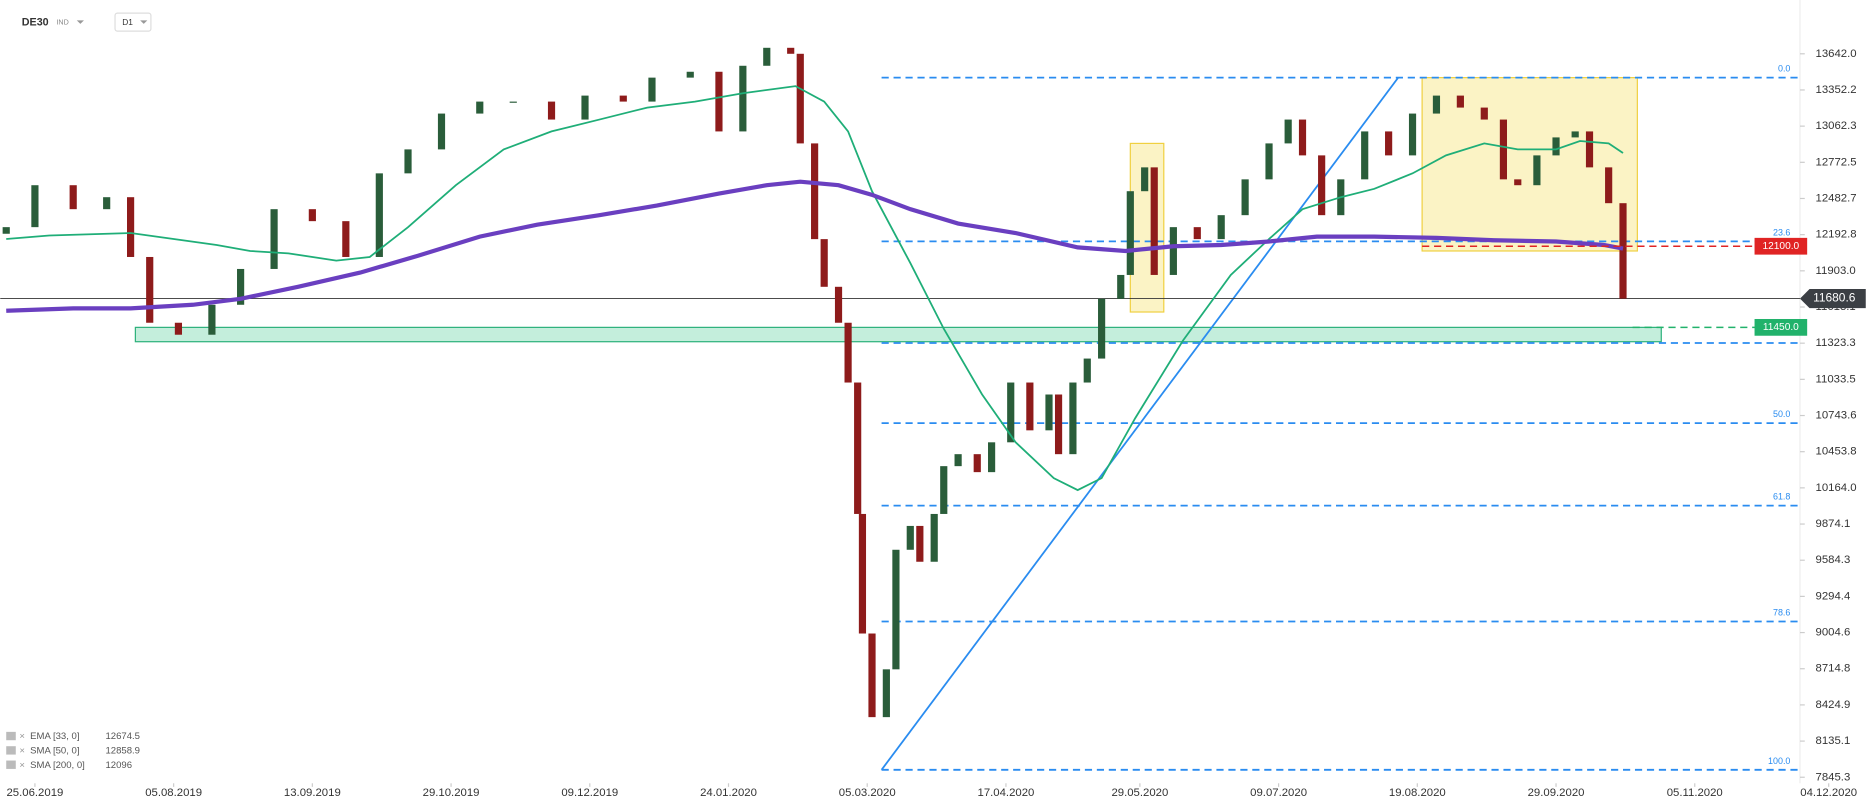  What do you see at coordinates (1836, 162) in the screenshot?
I see `y-tick-label: 12772.5` at bounding box center [1836, 162].